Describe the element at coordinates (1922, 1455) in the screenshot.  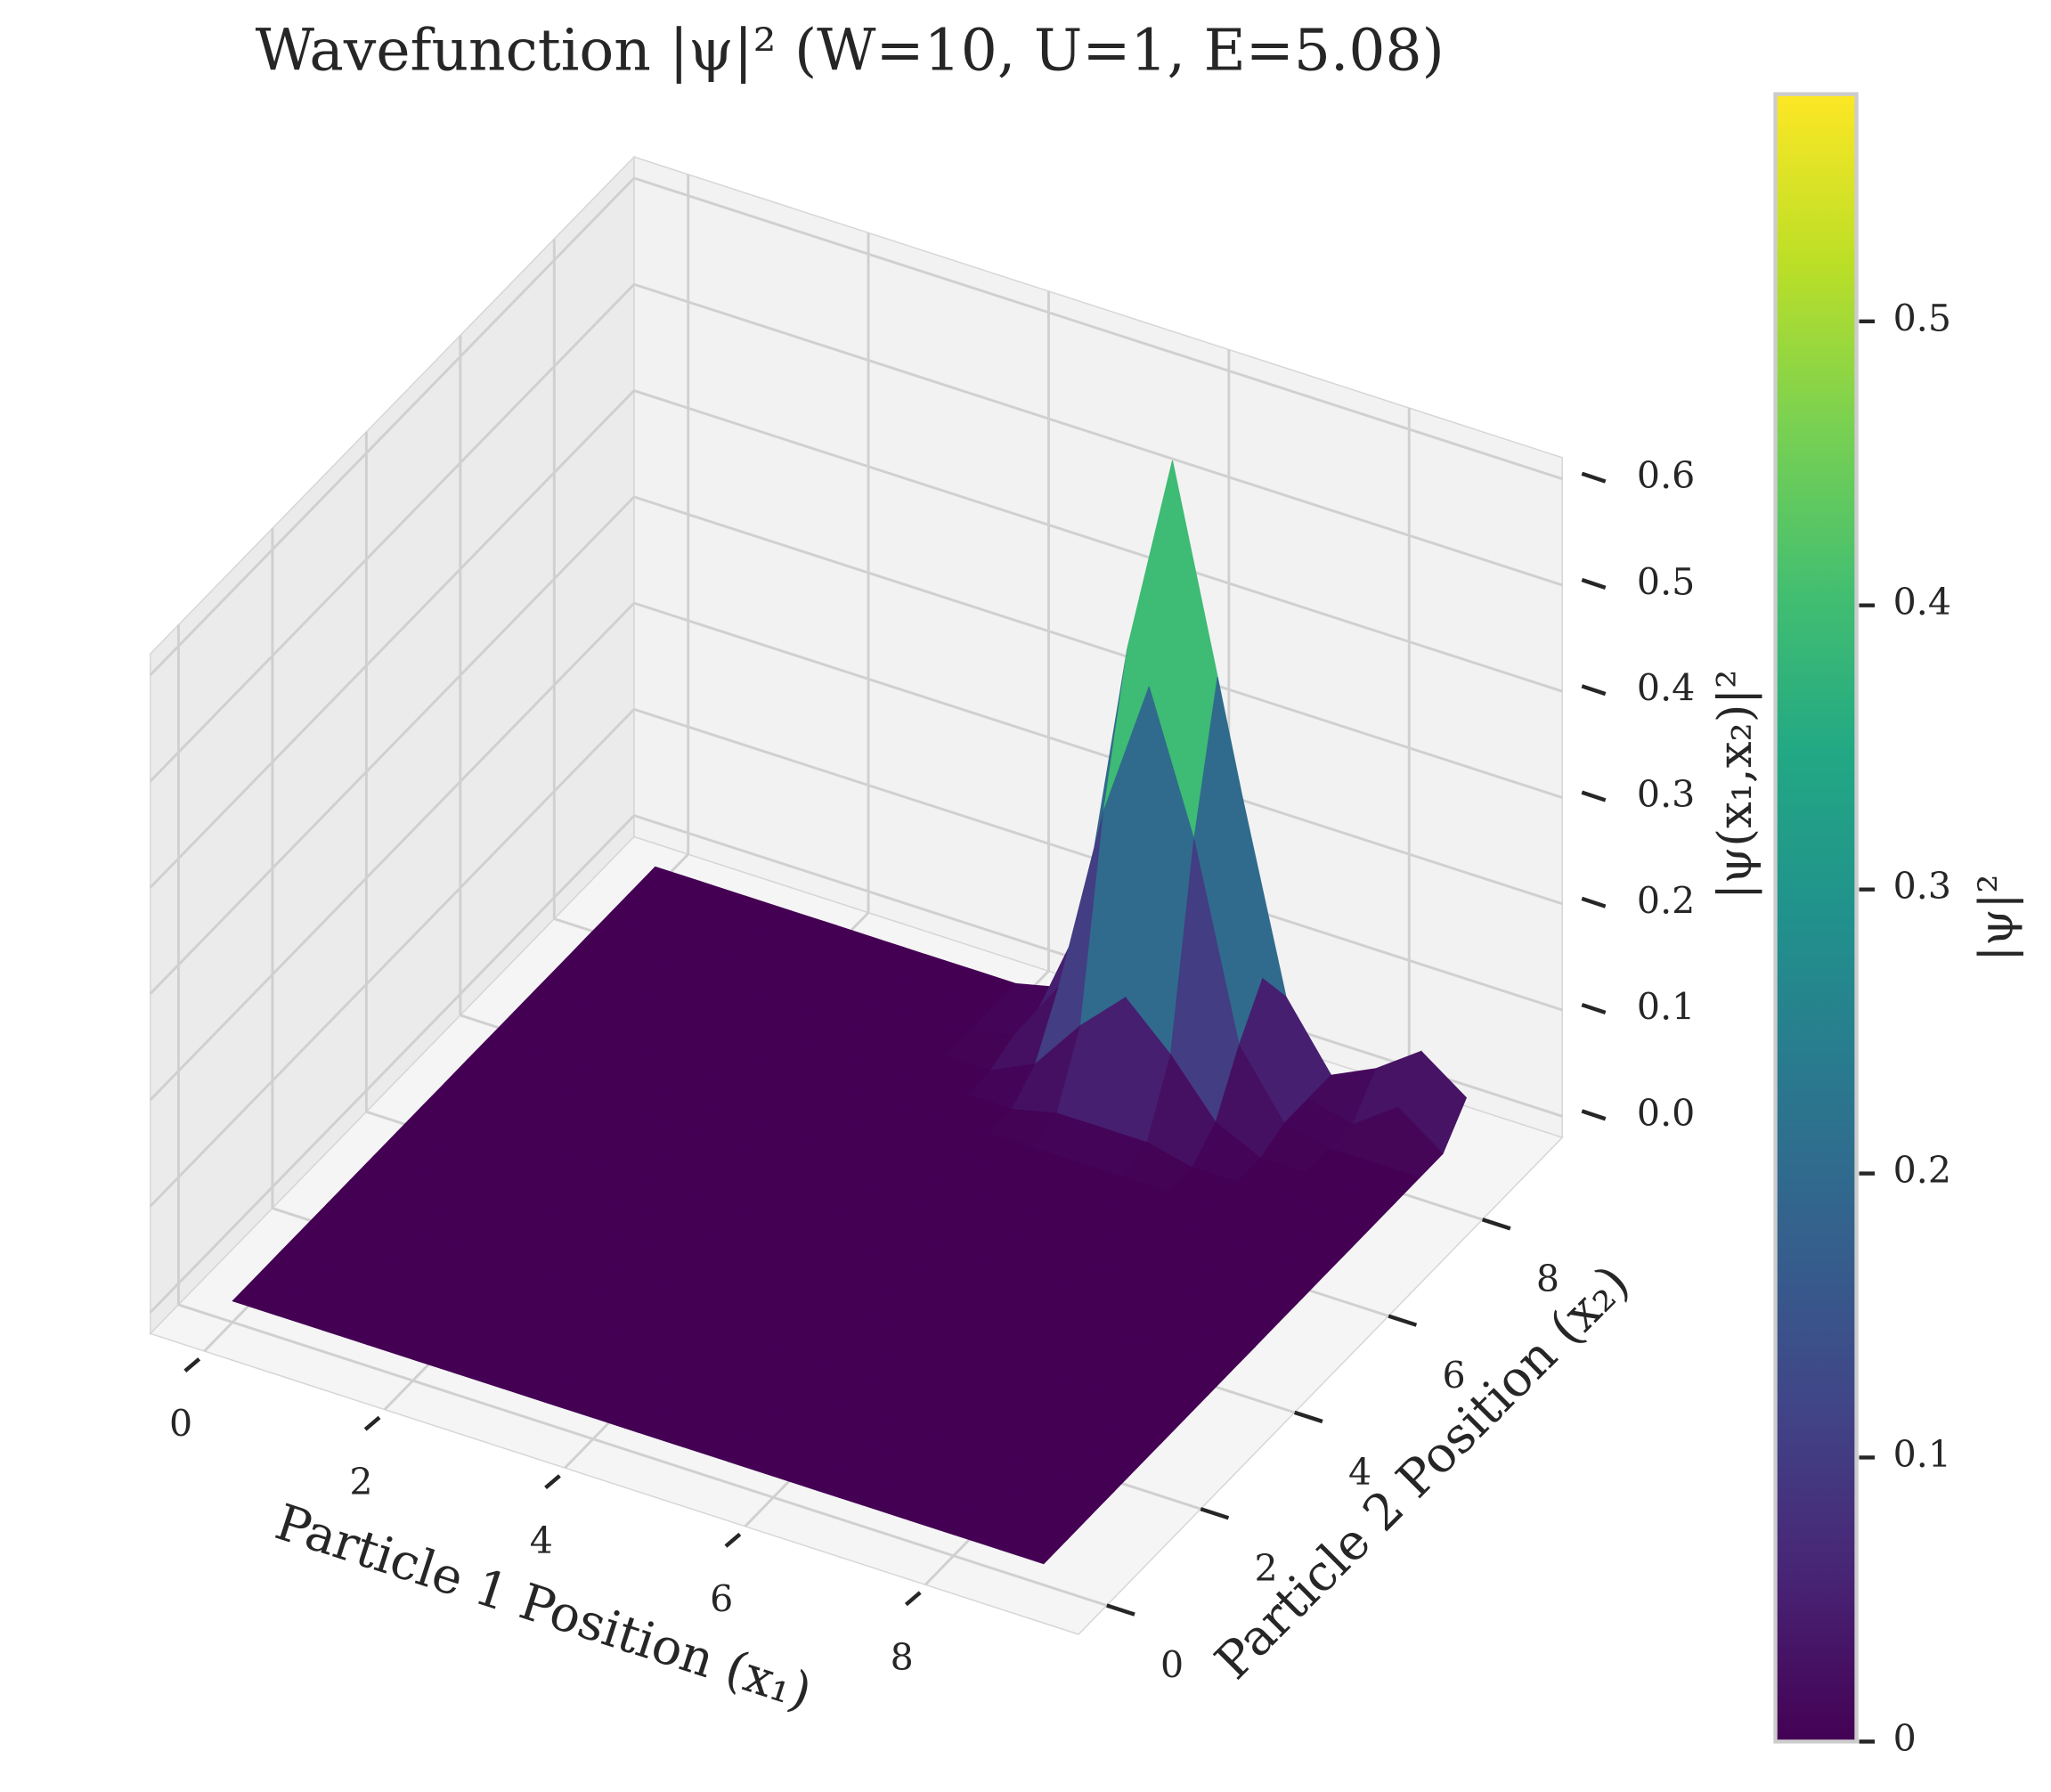
I see `colorbar-tick-label: 0.1` at that location.